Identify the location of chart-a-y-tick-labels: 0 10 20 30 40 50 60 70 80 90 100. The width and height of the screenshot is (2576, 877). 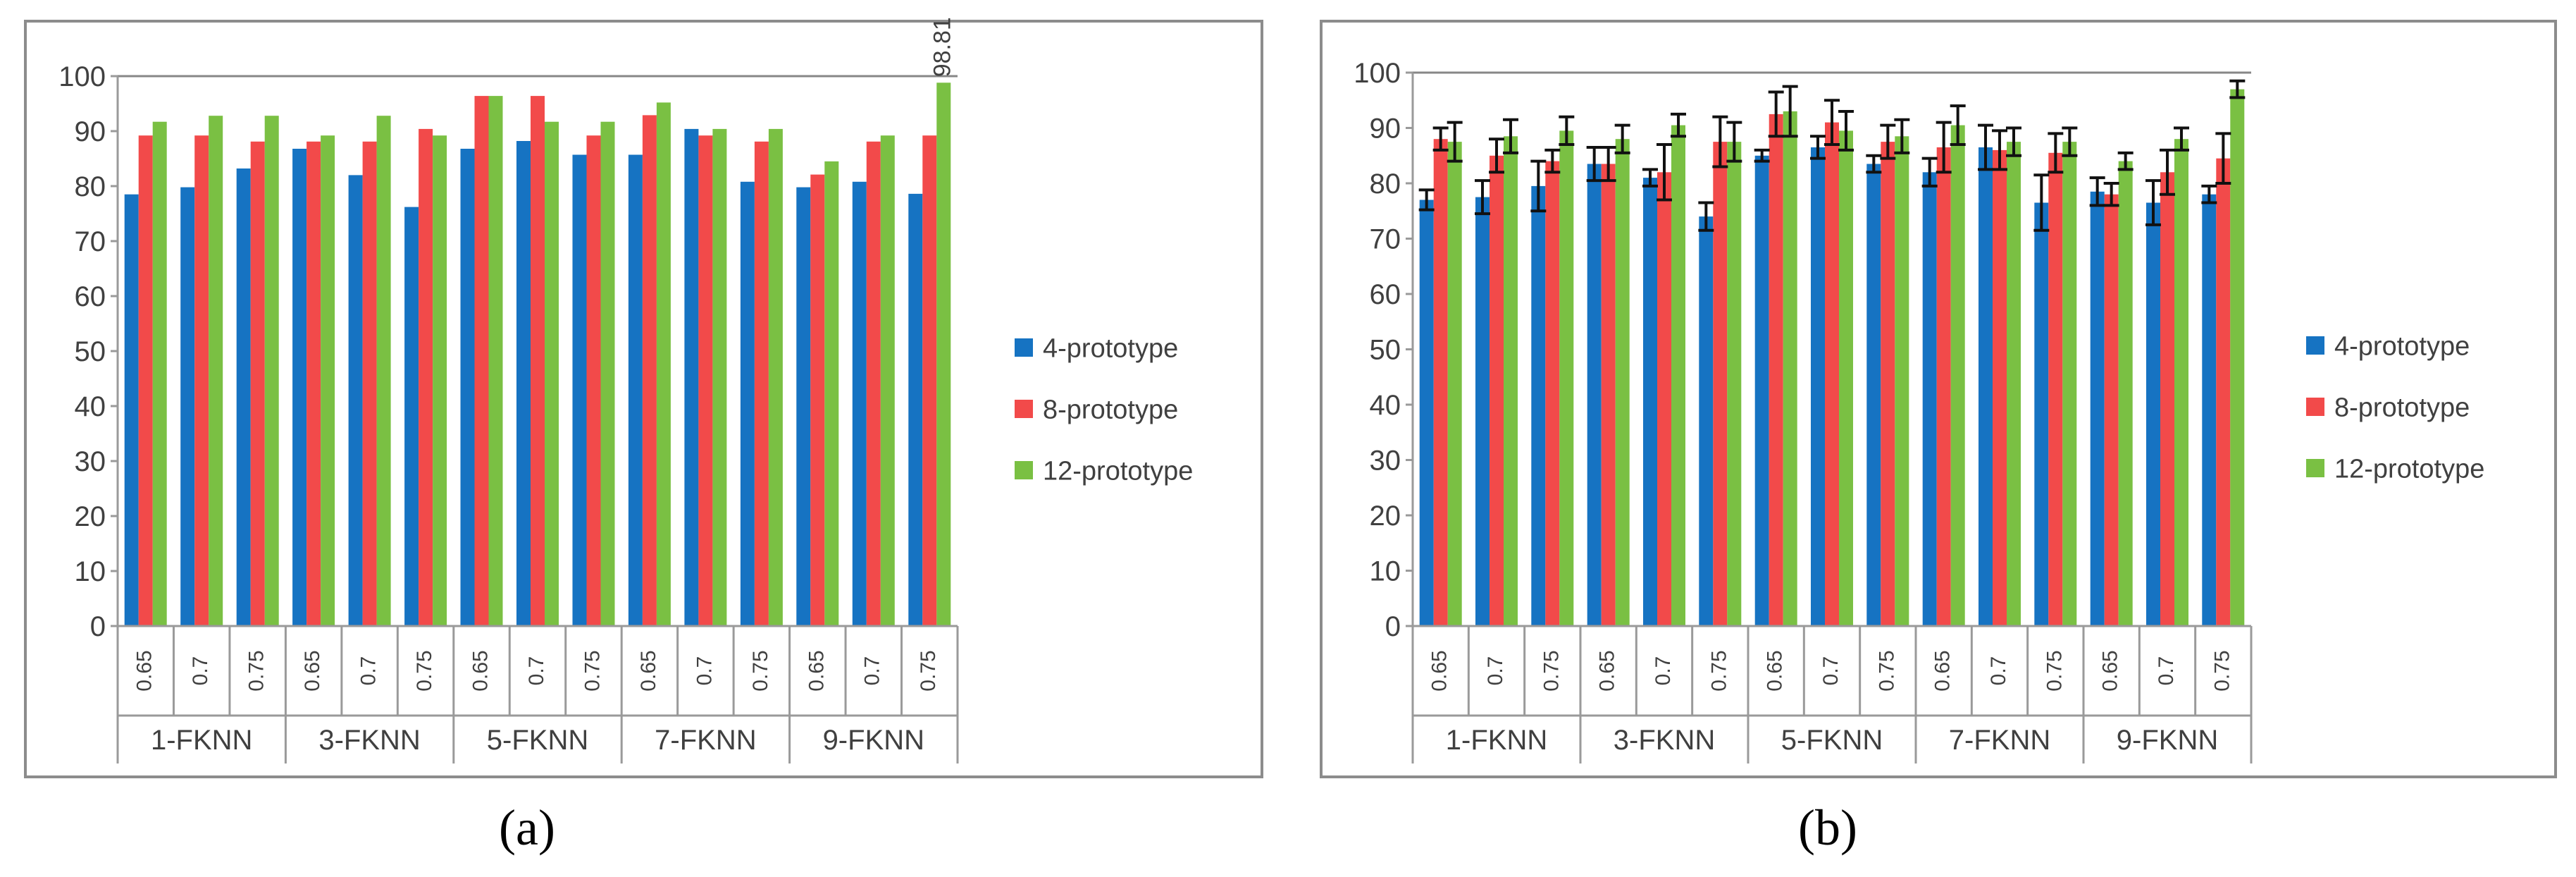
(82, 351).